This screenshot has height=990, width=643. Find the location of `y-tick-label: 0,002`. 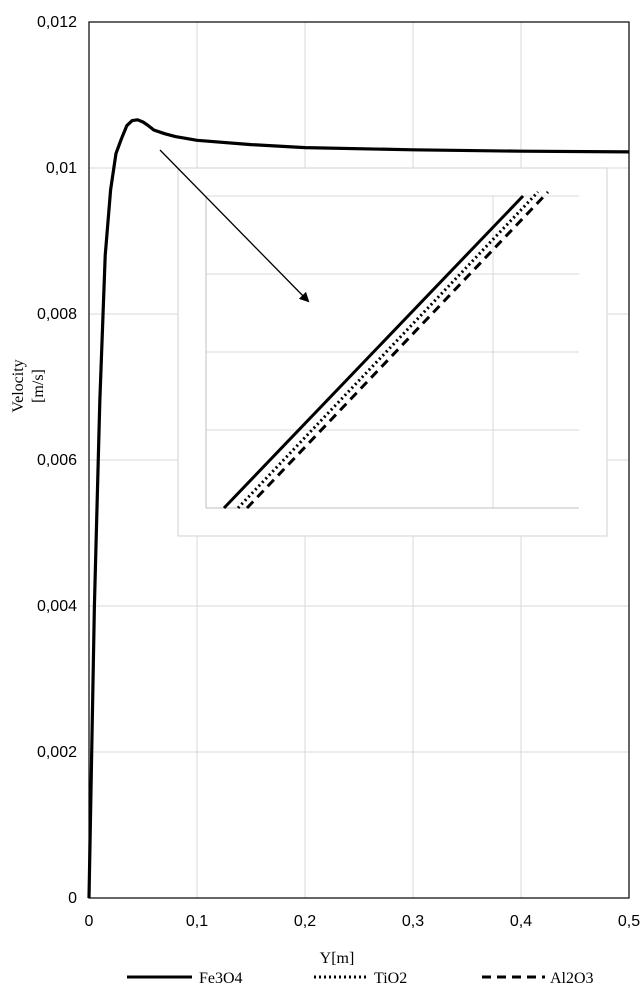

y-tick-label: 0,002 is located at coordinates (57, 752).